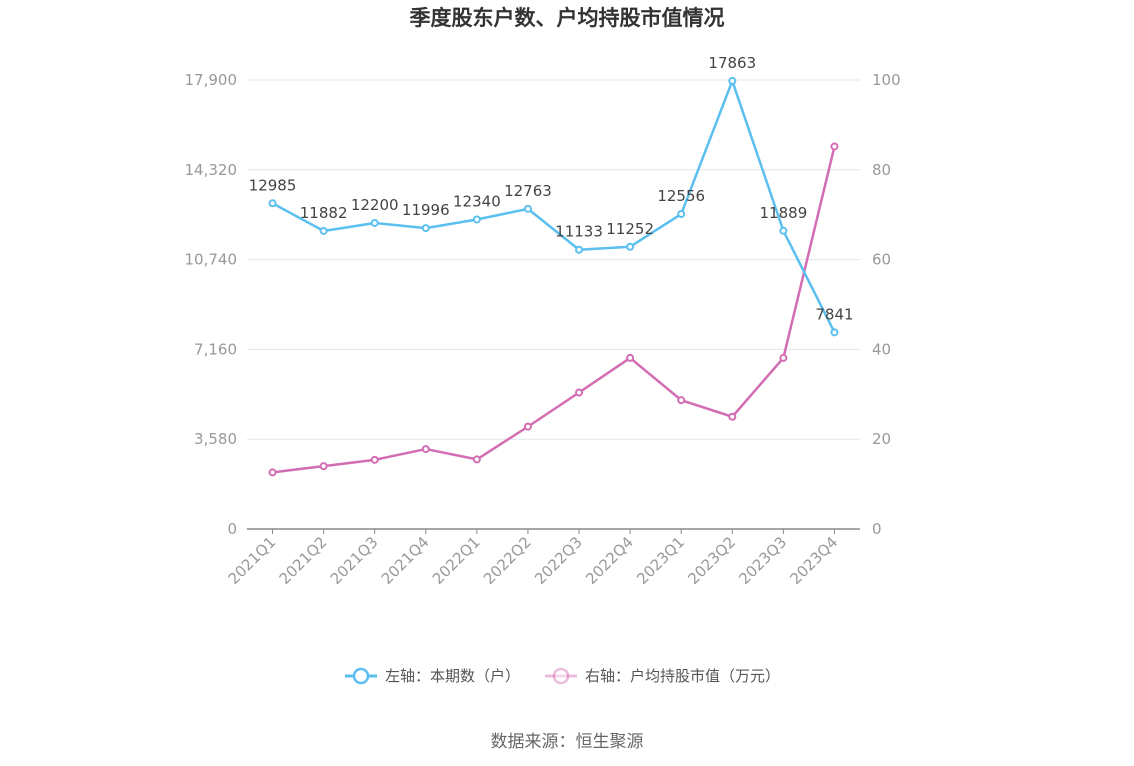  What do you see at coordinates (877, 529) in the screenshot?
I see `right-tick-label: 0` at bounding box center [877, 529].